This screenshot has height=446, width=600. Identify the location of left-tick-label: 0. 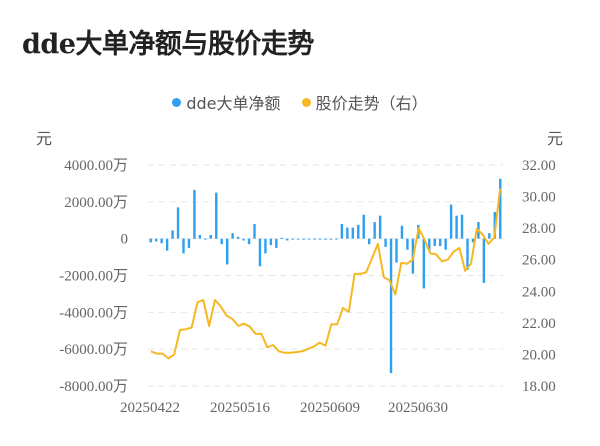
(125, 240).